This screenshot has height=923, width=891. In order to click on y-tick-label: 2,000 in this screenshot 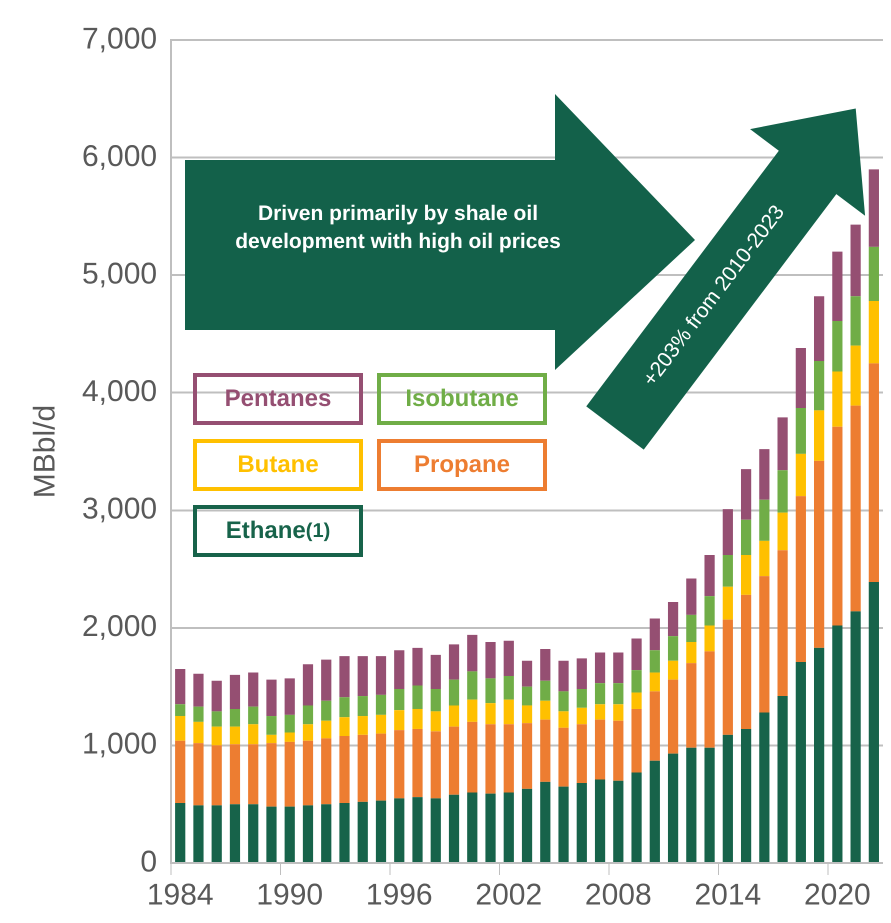, I will do `click(120, 627)`.